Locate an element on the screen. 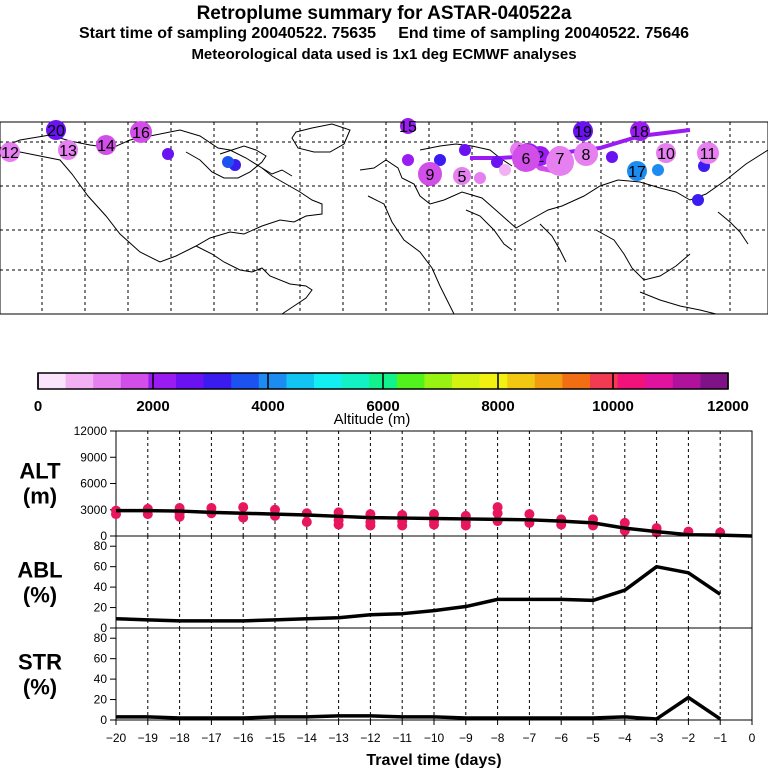 This screenshot has width=768, height=768. y-tick-label: 3000 is located at coordinates (93, 510).